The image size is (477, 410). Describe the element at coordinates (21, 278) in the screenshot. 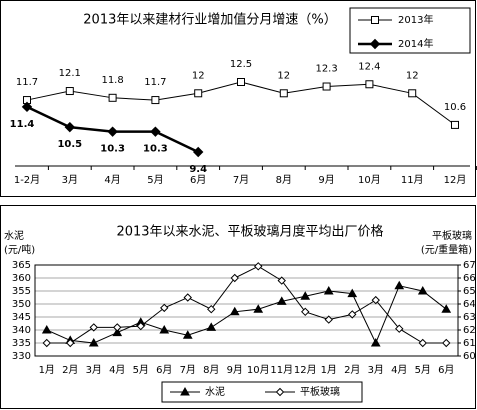

I see `y-tick-label: 360` at that location.